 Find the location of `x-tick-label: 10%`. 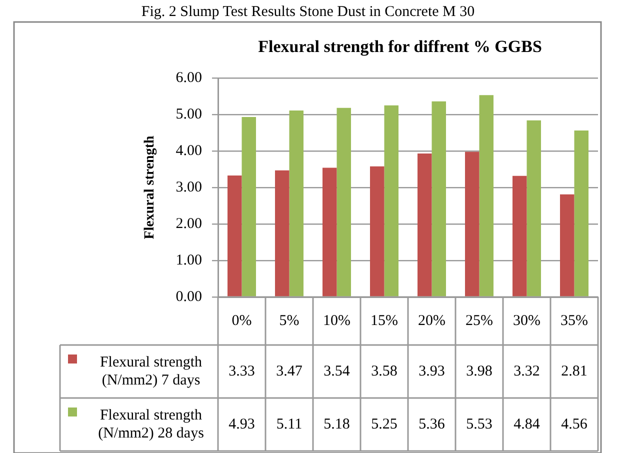

x-tick-label: 10% is located at coordinates (336, 320).